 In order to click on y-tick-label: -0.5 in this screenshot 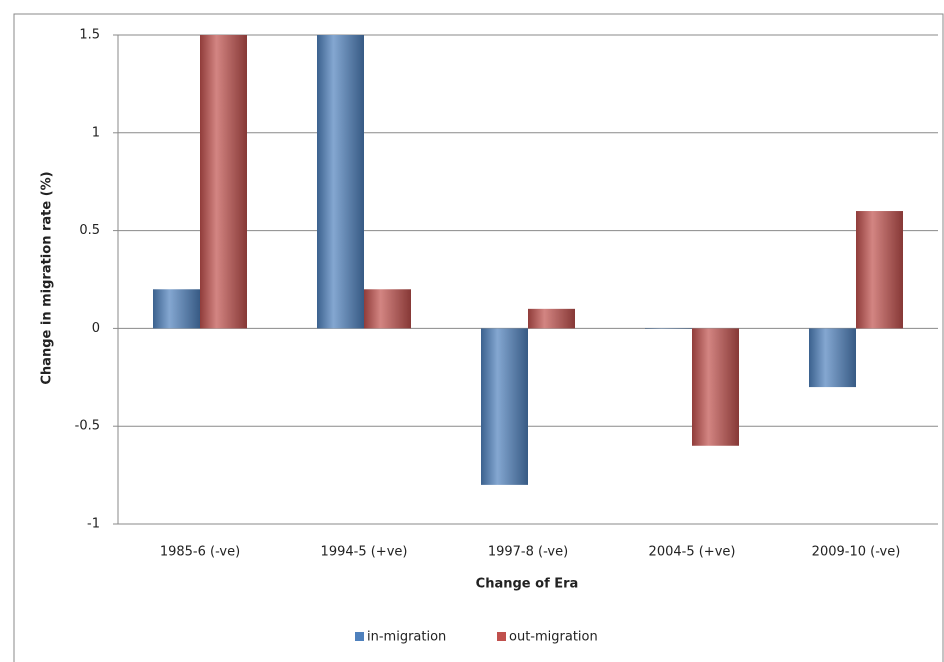, I will do `click(87, 426)`.